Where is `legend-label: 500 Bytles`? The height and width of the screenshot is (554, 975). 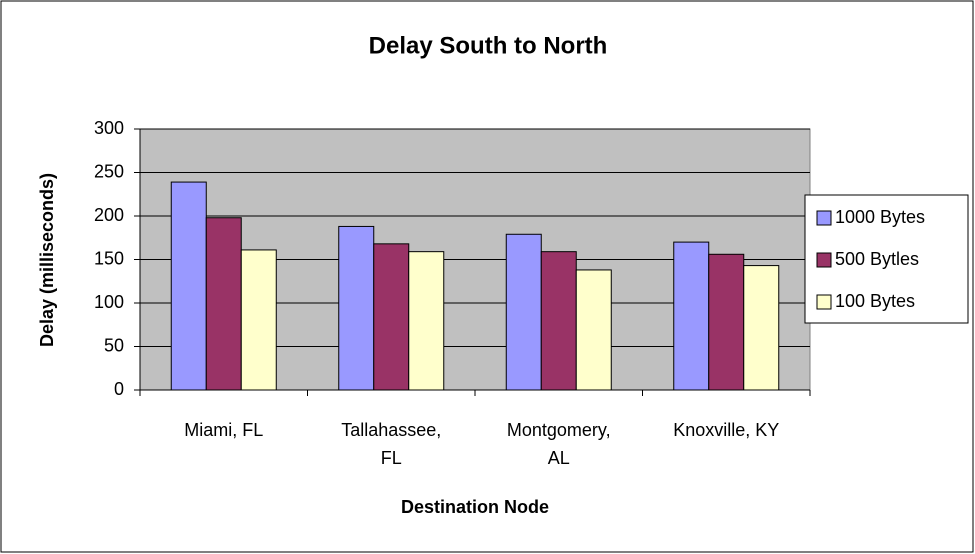 legend-label: 500 Bytles is located at coordinates (877, 259).